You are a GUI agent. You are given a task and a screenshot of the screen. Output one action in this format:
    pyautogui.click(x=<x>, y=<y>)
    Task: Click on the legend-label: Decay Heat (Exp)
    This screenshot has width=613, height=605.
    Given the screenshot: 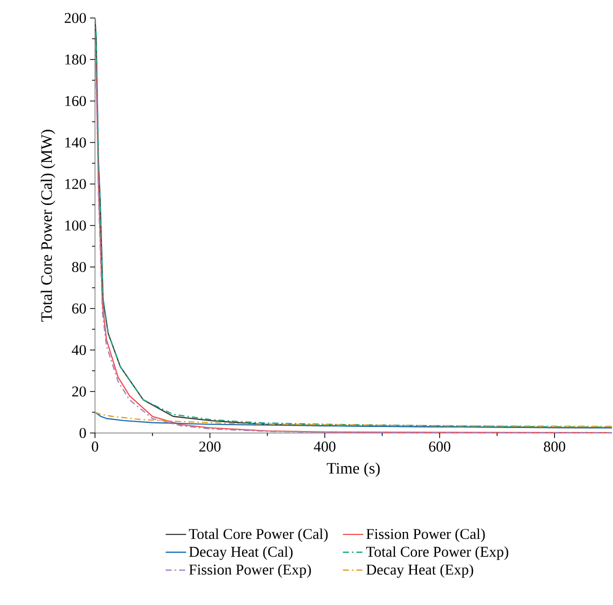 What is the action you would take?
    pyautogui.click(x=420, y=571)
    